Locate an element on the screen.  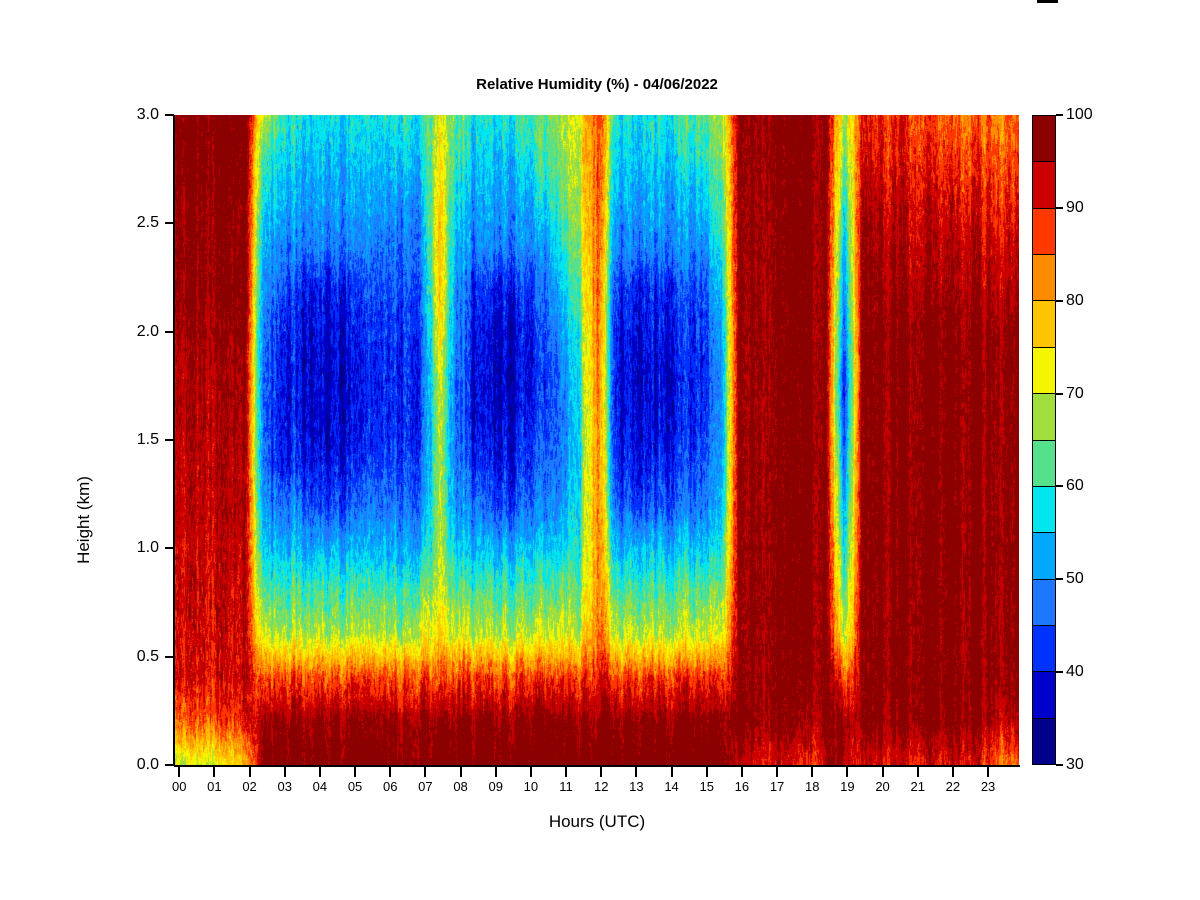
x-tick-label: 03 is located at coordinates (284, 786).